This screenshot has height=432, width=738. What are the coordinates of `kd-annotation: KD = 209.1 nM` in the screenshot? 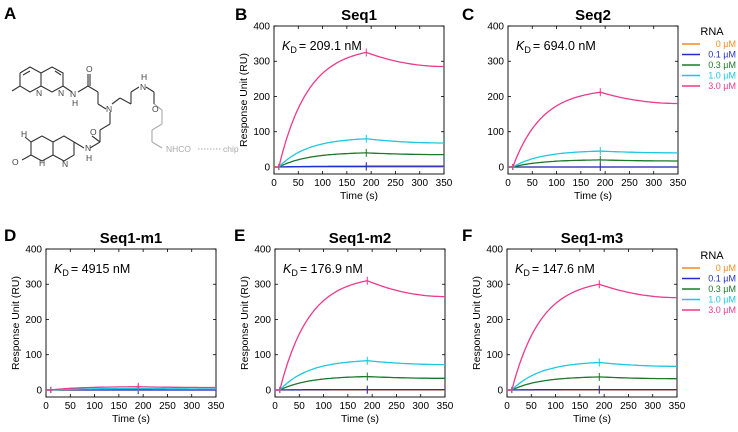 It's located at (322, 47).